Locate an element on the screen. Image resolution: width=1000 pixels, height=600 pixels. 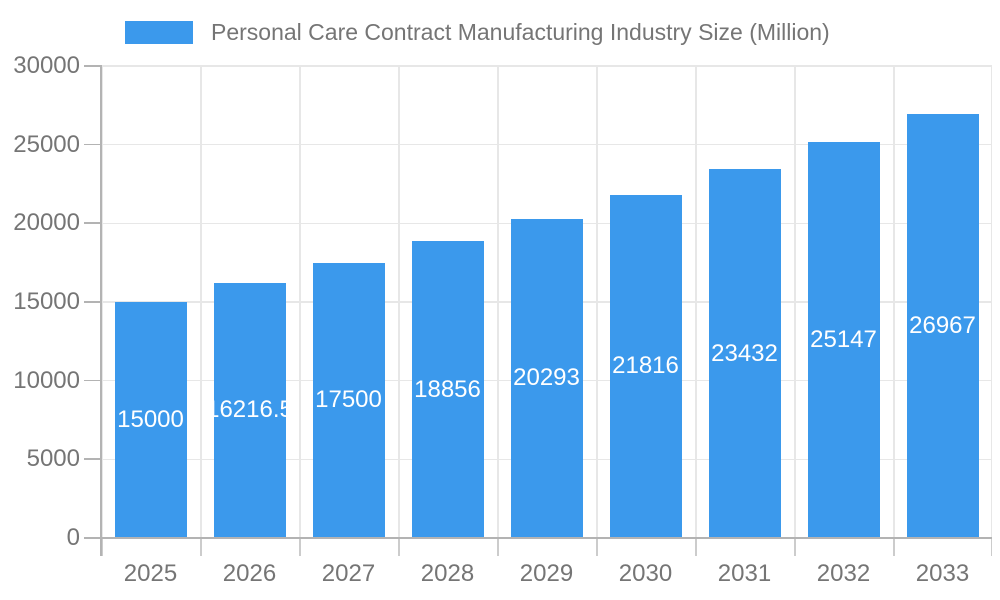
y-axis-label: 0 is located at coordinates (73, 537).